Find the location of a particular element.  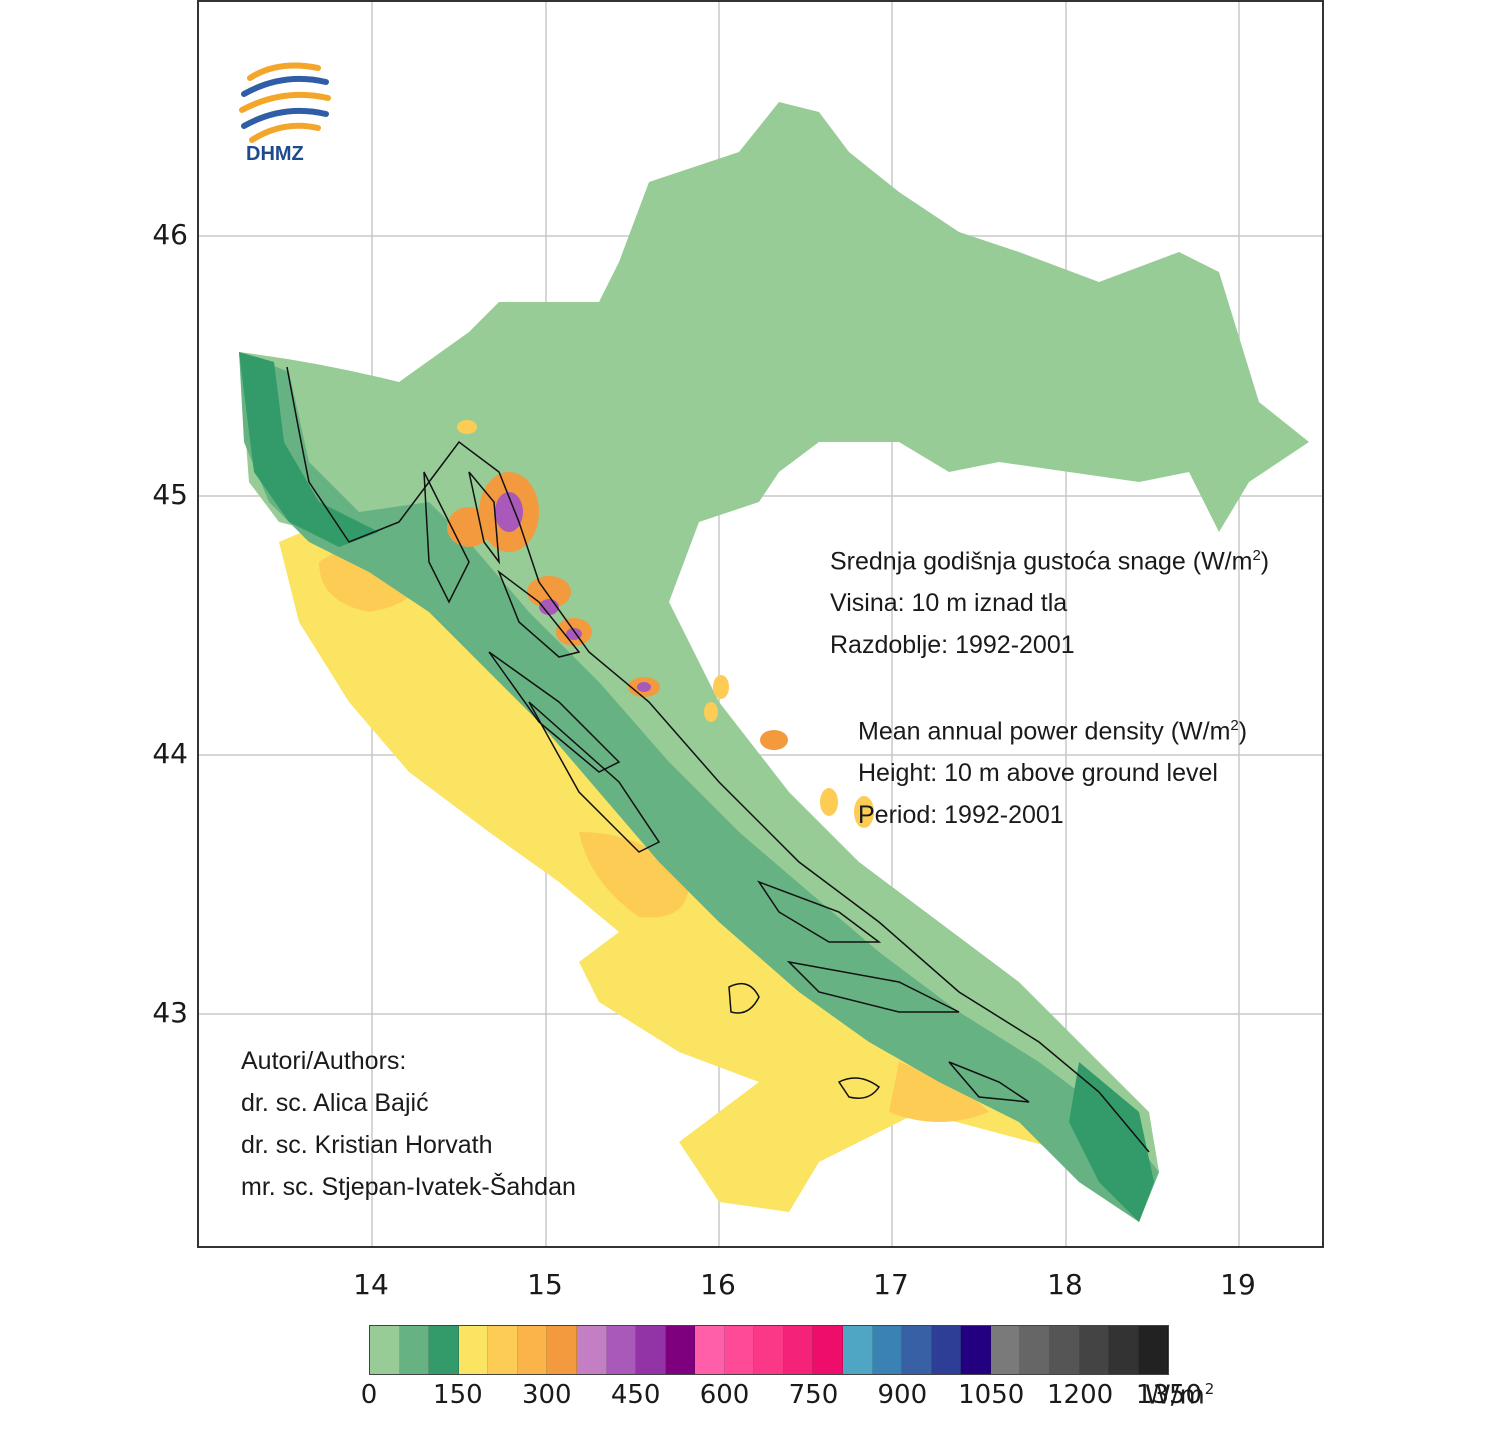

legend-unit: W/m2 is located at coordinates (1180, 1395).